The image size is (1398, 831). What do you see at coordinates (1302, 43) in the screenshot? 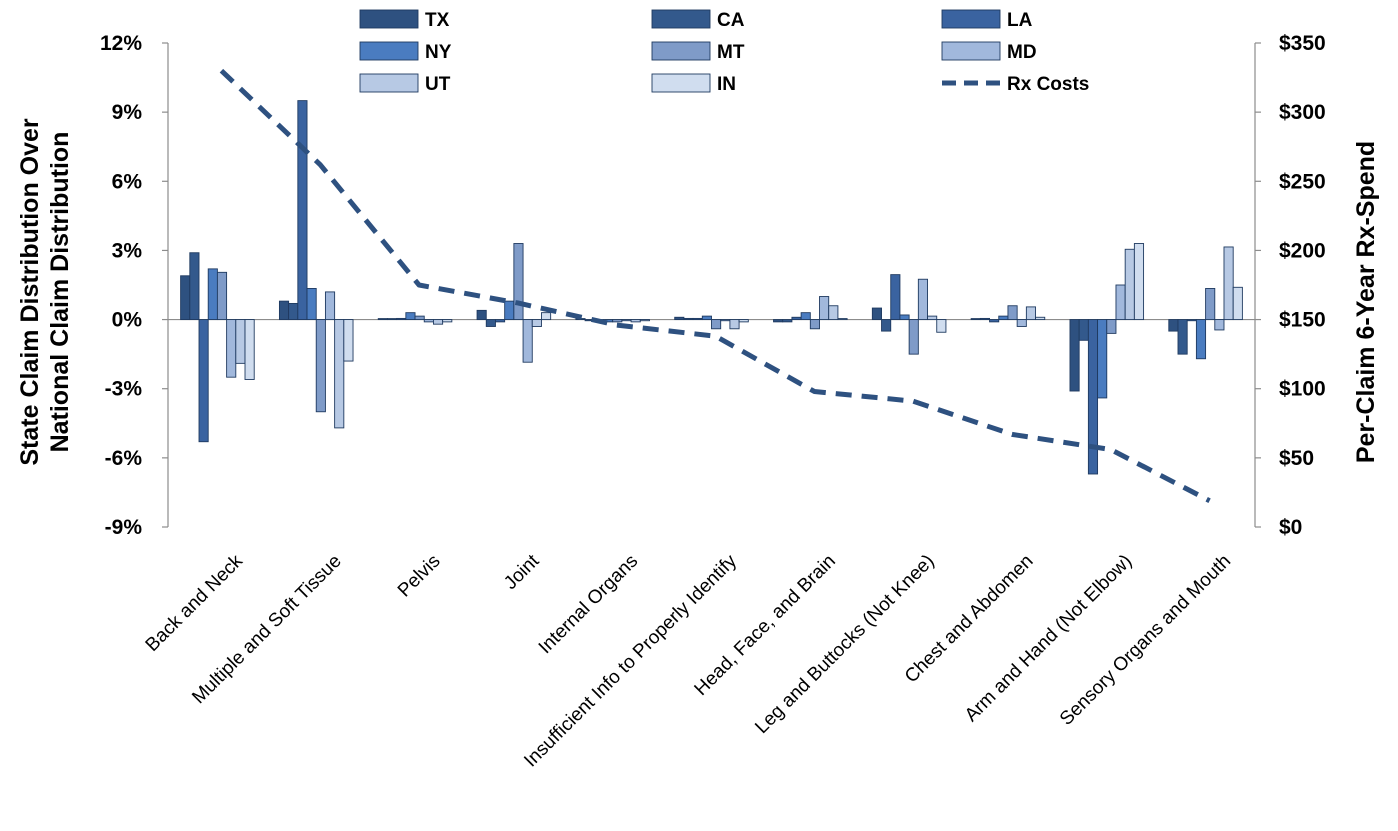
I see `right-tick-label: $350` at bounding box center [1302, 43].